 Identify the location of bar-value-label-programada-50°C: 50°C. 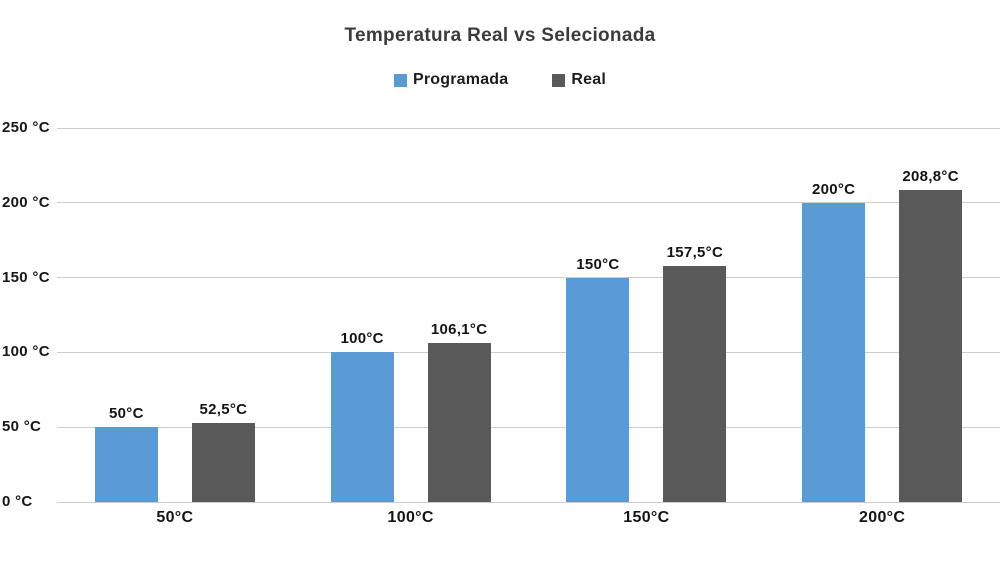
(126, 414).